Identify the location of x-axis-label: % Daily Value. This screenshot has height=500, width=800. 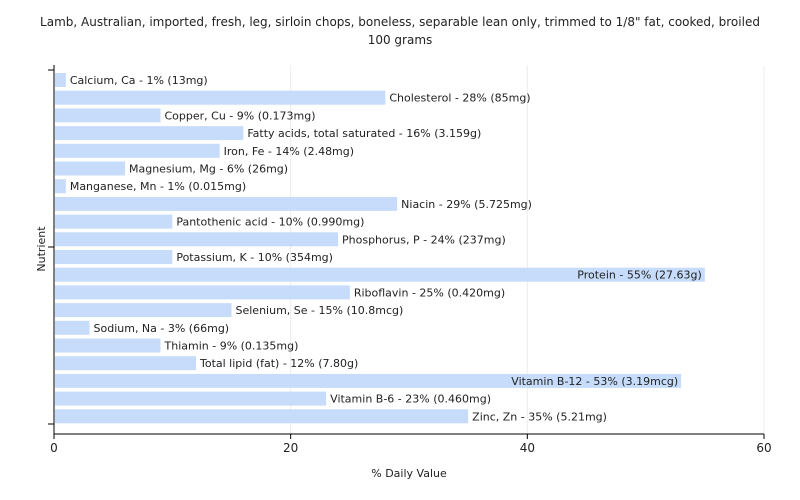
(409, 473).